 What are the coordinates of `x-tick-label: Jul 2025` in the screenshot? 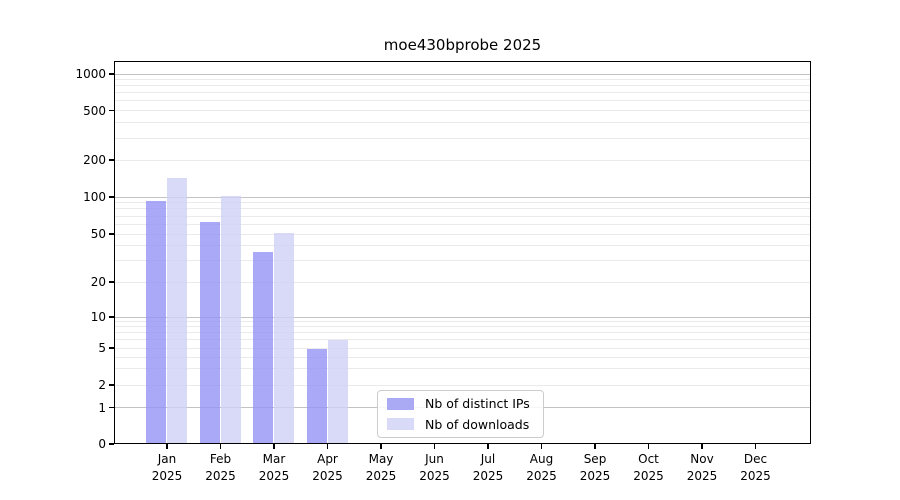 It's located at (488, 467).